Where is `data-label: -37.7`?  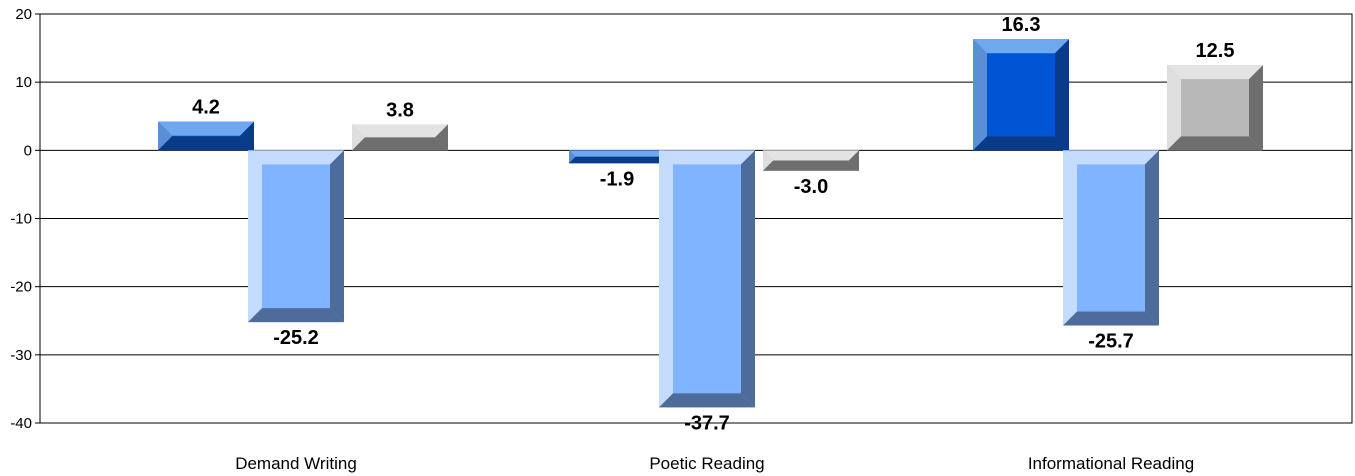 data-label: -37.7 is located at coordinates (707, 423).